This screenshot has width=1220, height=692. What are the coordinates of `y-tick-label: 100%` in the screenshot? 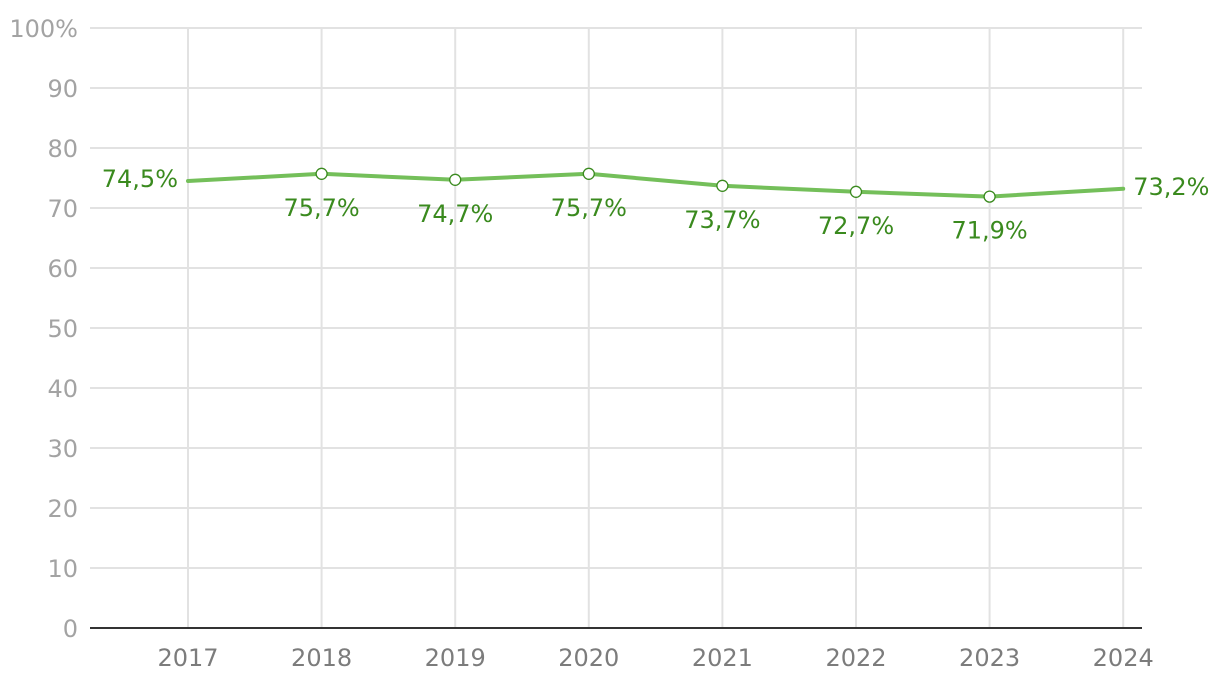 It's located at (43, 29).